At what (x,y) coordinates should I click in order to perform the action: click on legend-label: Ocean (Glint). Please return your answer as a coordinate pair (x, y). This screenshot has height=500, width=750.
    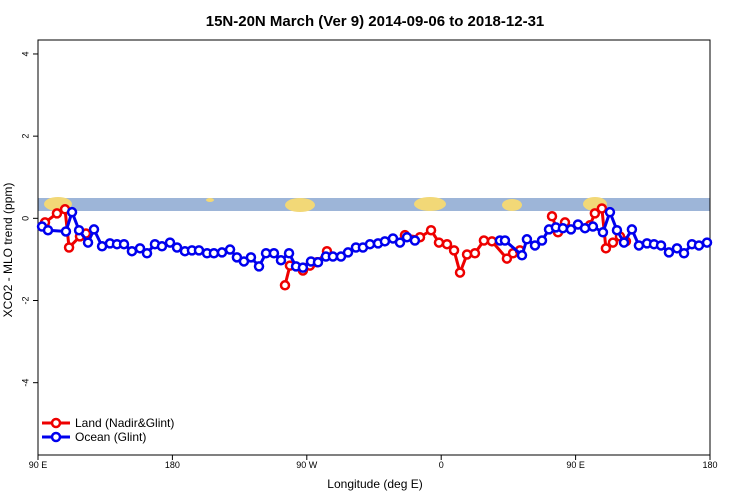
    Looking at the image, I should click on (110, 437).